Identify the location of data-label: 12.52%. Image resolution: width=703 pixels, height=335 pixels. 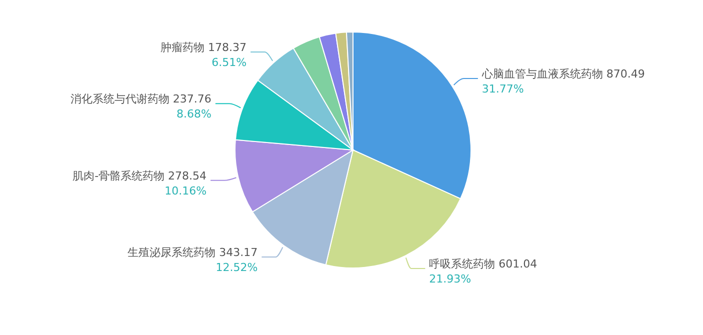
(237, 267).